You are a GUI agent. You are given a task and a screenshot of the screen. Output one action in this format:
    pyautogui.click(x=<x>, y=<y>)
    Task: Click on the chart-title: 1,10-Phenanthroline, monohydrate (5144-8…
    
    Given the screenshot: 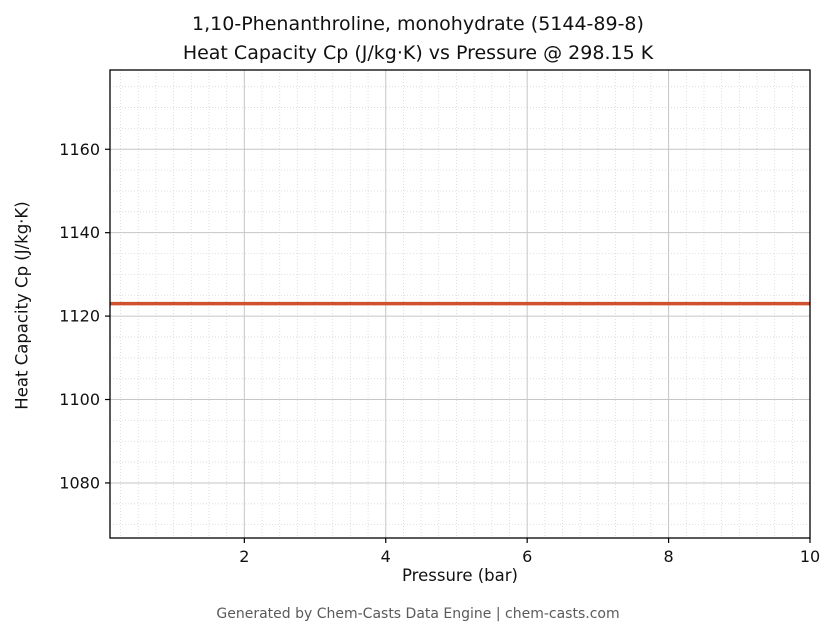 What is the action you would take?
    pyautogui.click(x=418, y=39)
    